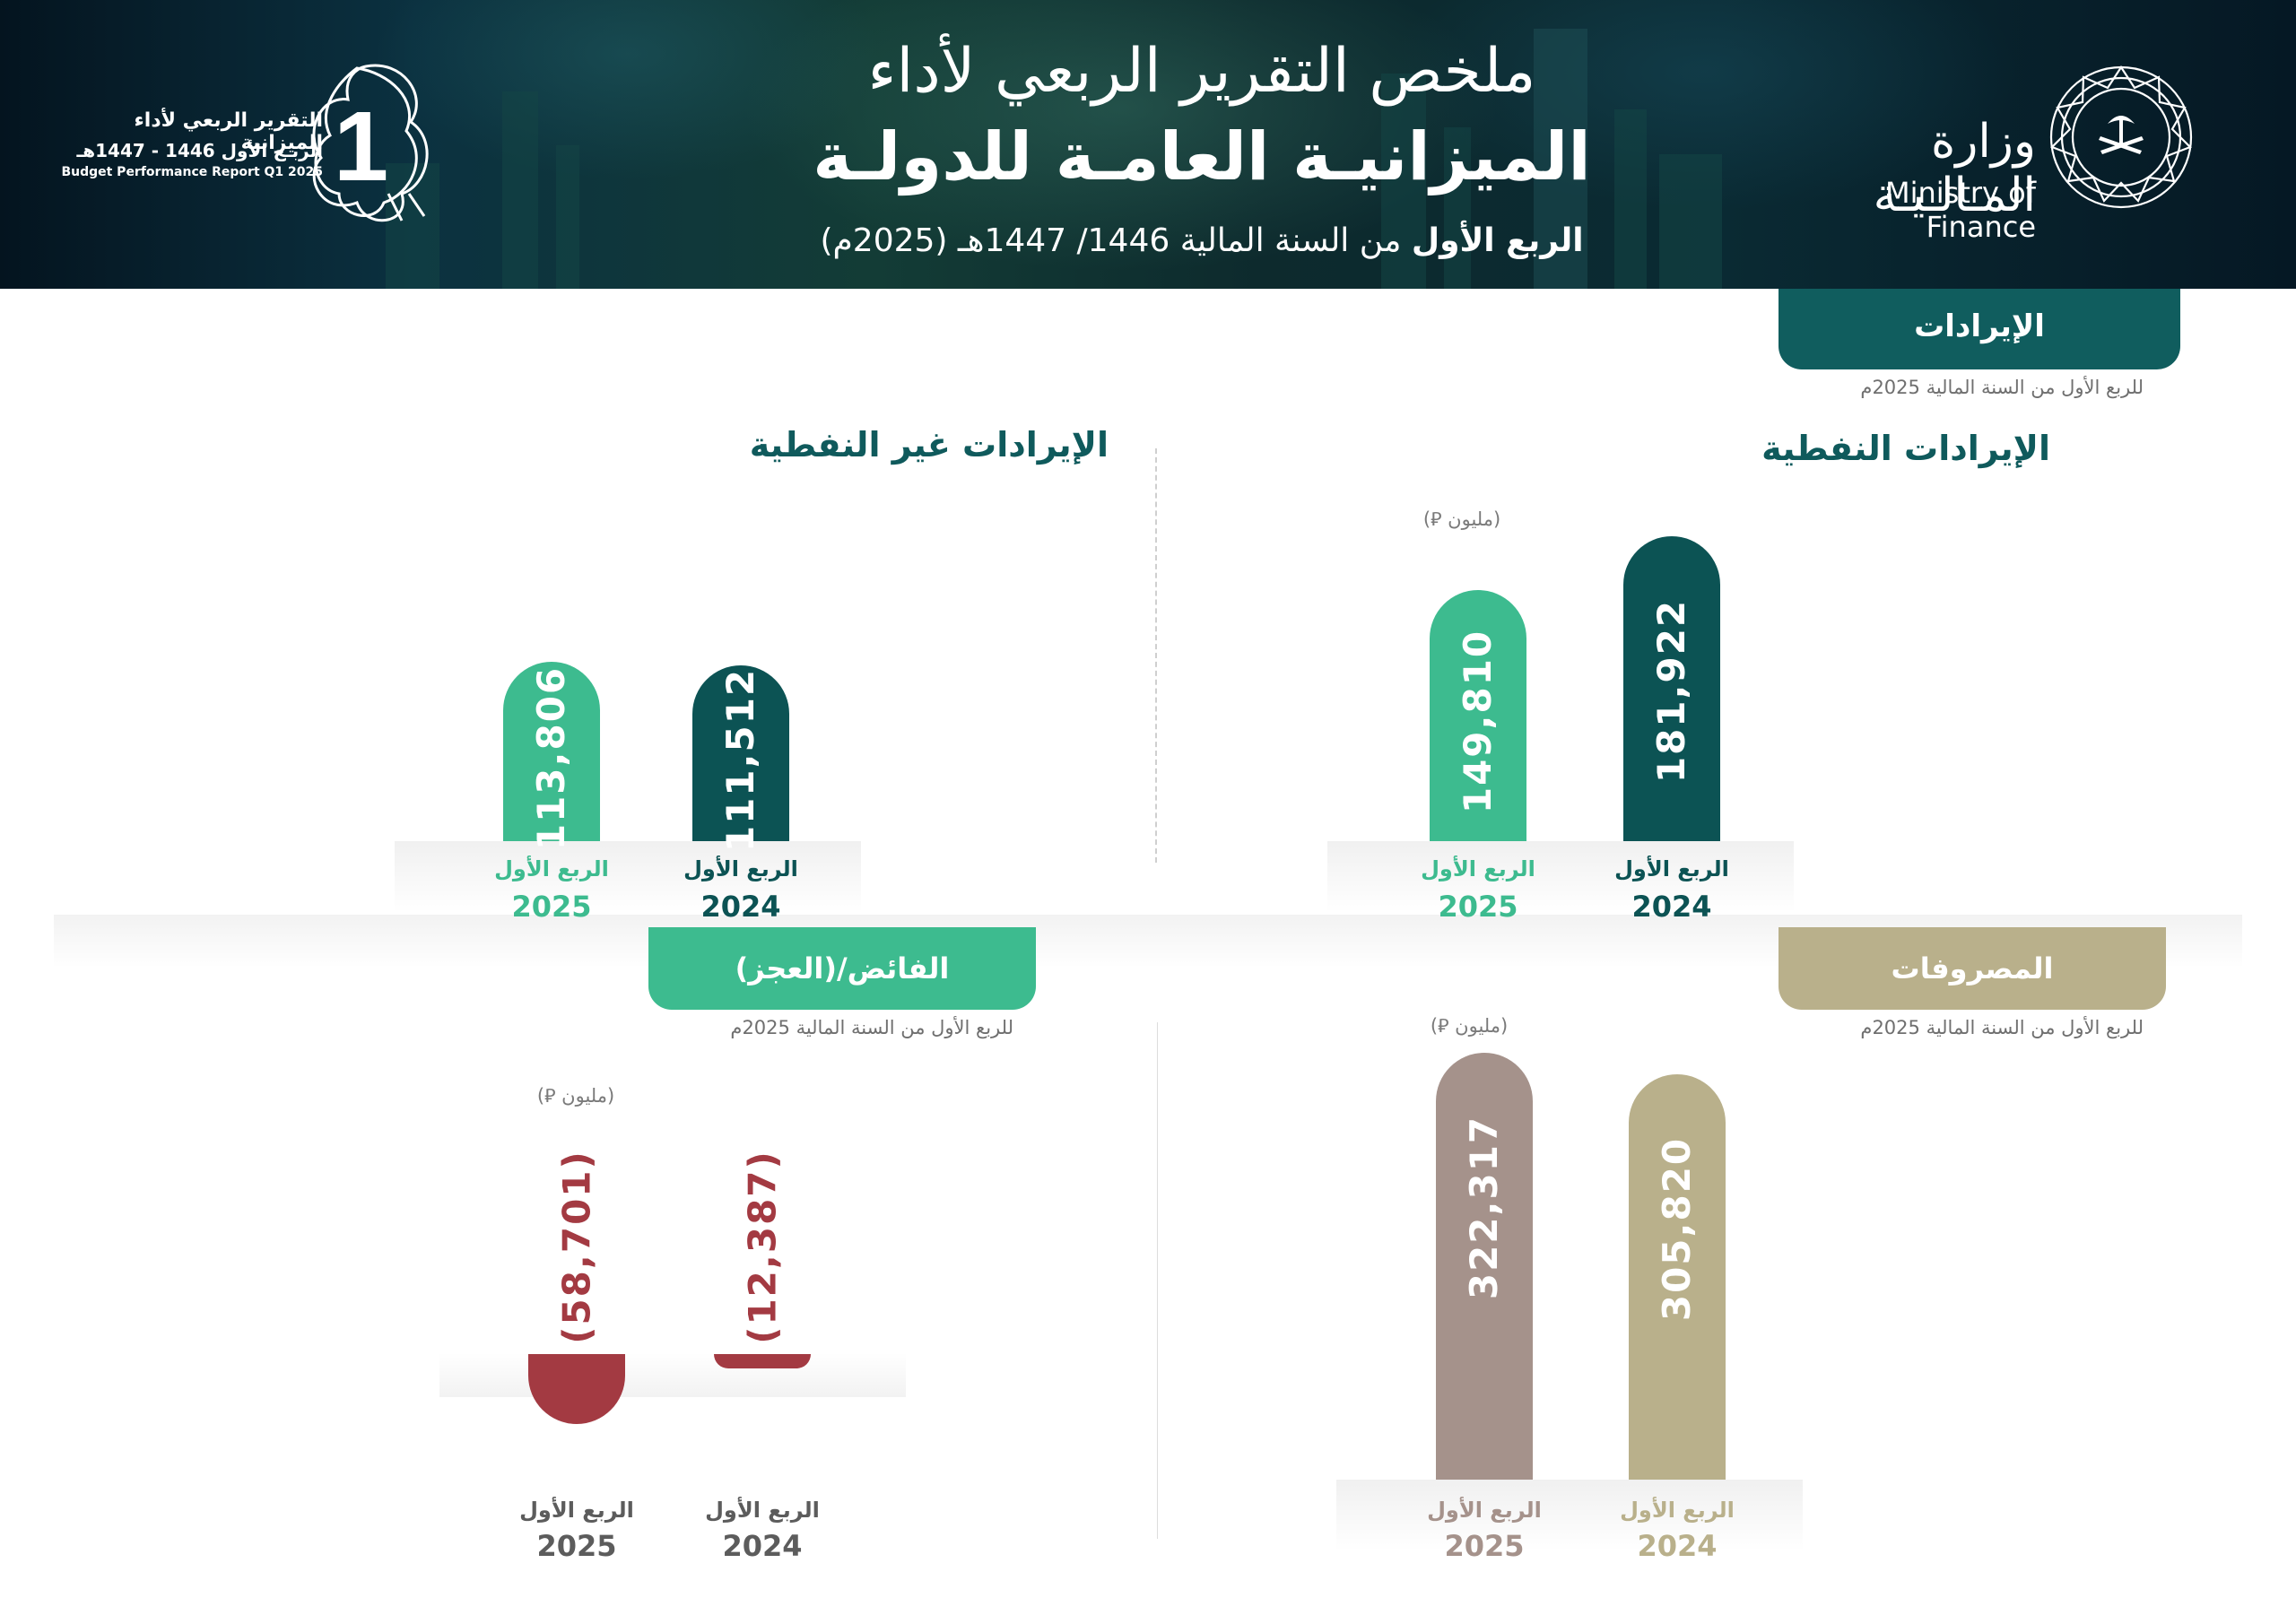  What do you see at coordinates (1954, 168) in the screenshot?
I see `ministry-name-ar: وزارة المـالـيـة` at bounding box center [1954, 168].